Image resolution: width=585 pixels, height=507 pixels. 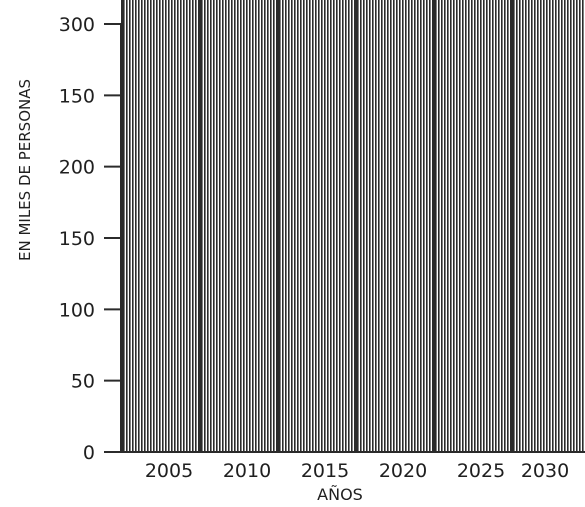 What do you see at coordinates (77, 310) in the screenshot?
I see `y-tick-label: 100` at bounding box center [77, 310].